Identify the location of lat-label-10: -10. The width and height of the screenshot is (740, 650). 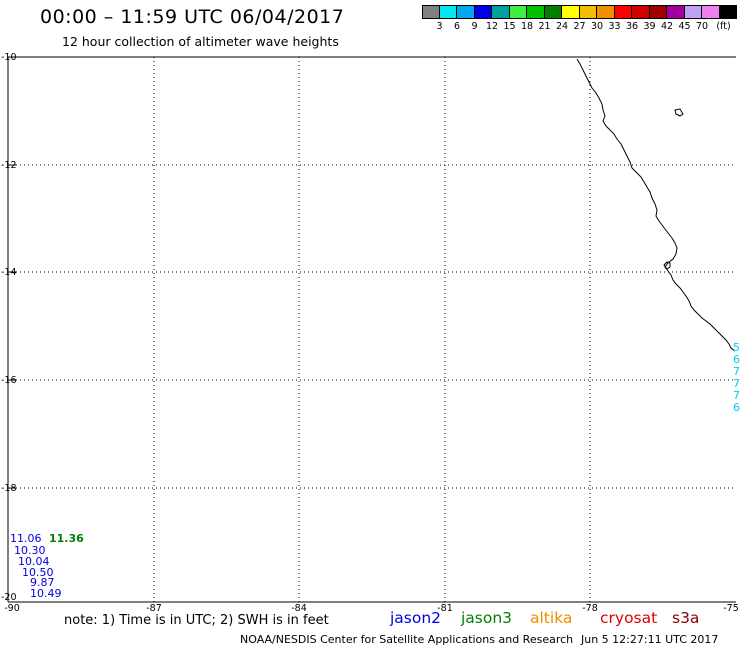
(9, 57).